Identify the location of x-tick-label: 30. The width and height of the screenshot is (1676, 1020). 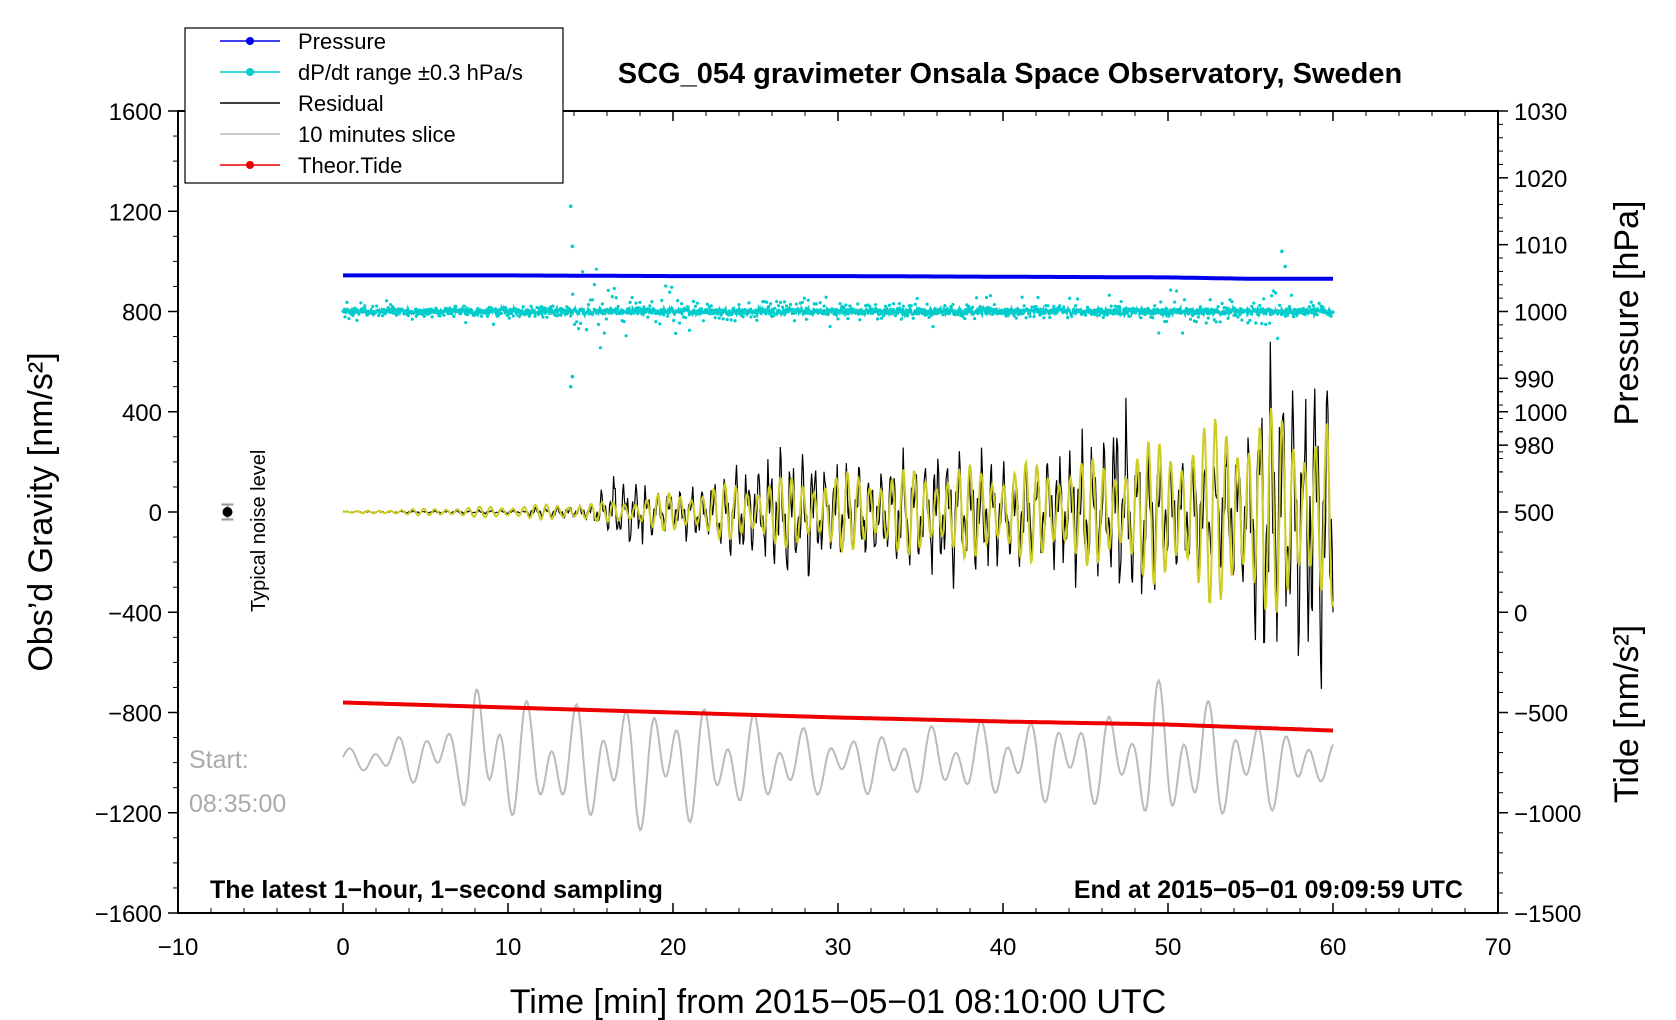
(838, 947).